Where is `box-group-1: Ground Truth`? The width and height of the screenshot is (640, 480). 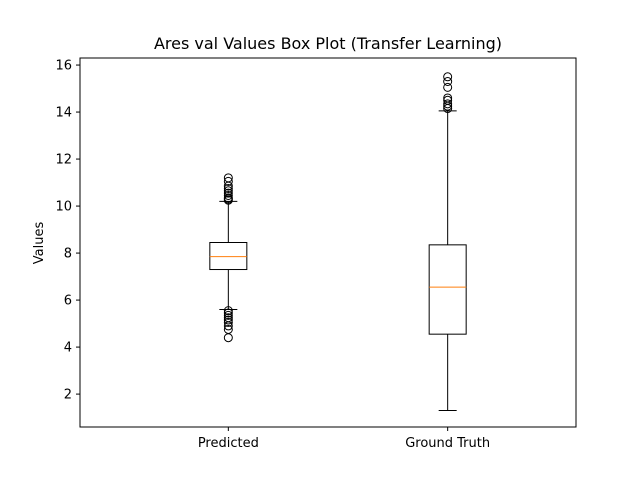 box-group-1: Ground Truth is located at coordinates (447, 261).